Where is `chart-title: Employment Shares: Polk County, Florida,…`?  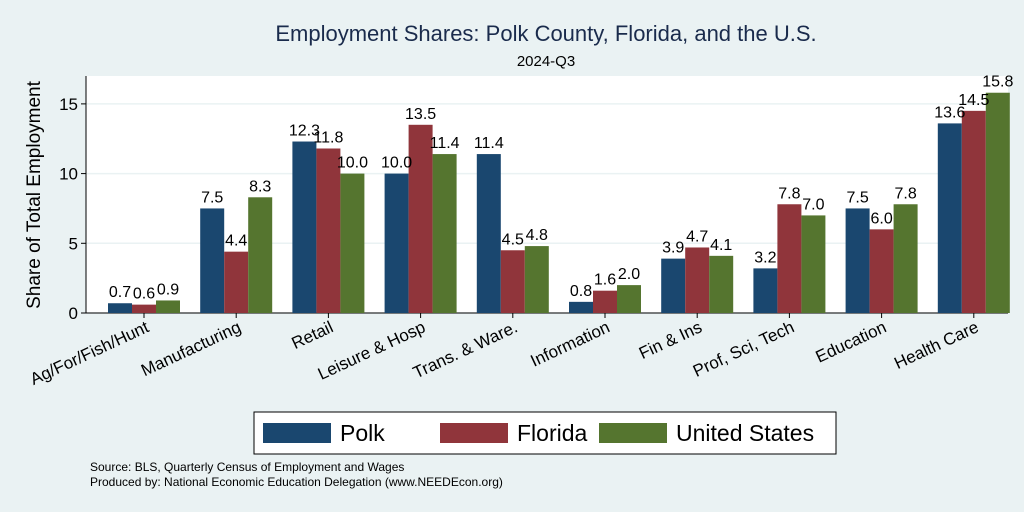 chart-title: Employment Shares: Polk County, Florida,… is located at coordinates (545, 33).